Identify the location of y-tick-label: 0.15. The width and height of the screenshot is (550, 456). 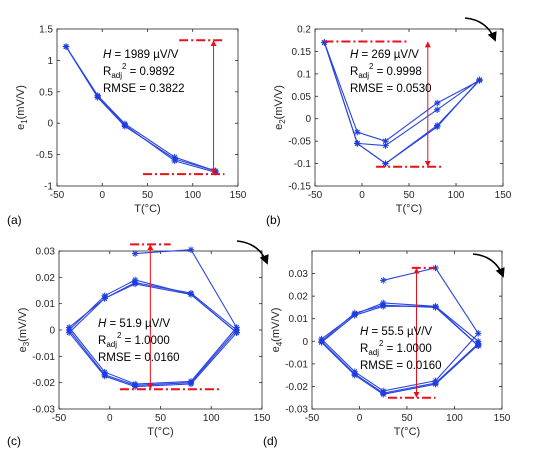
(302, 52).